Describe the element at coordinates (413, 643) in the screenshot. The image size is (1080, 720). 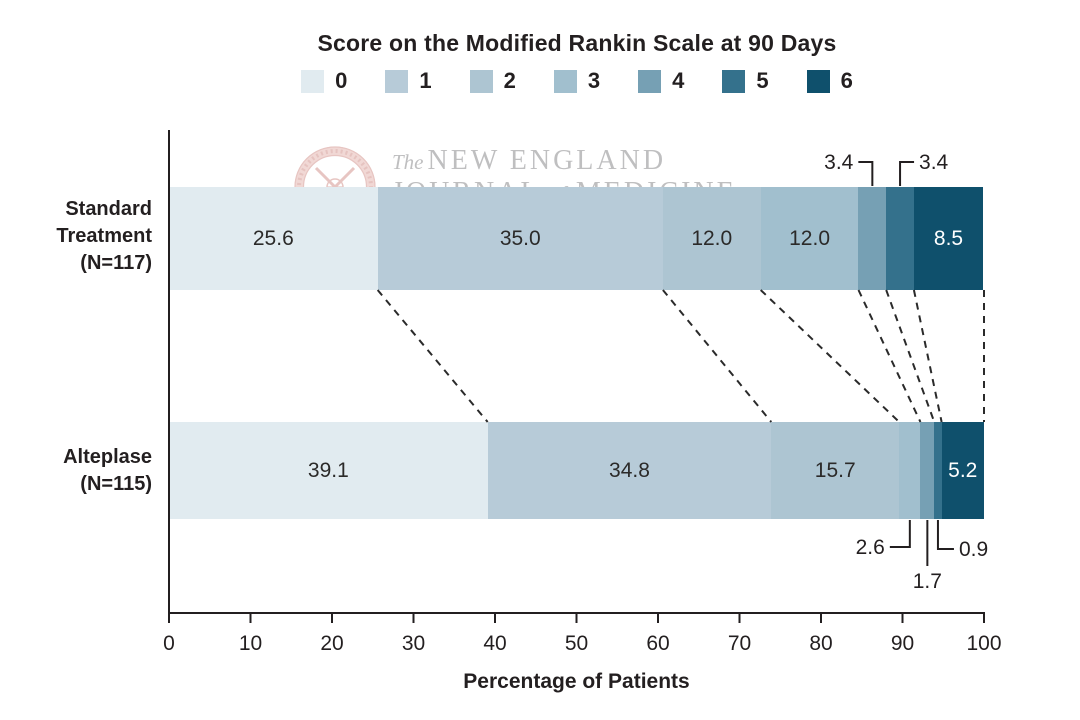
I see `x-axis-tick-label: 30` at that location.